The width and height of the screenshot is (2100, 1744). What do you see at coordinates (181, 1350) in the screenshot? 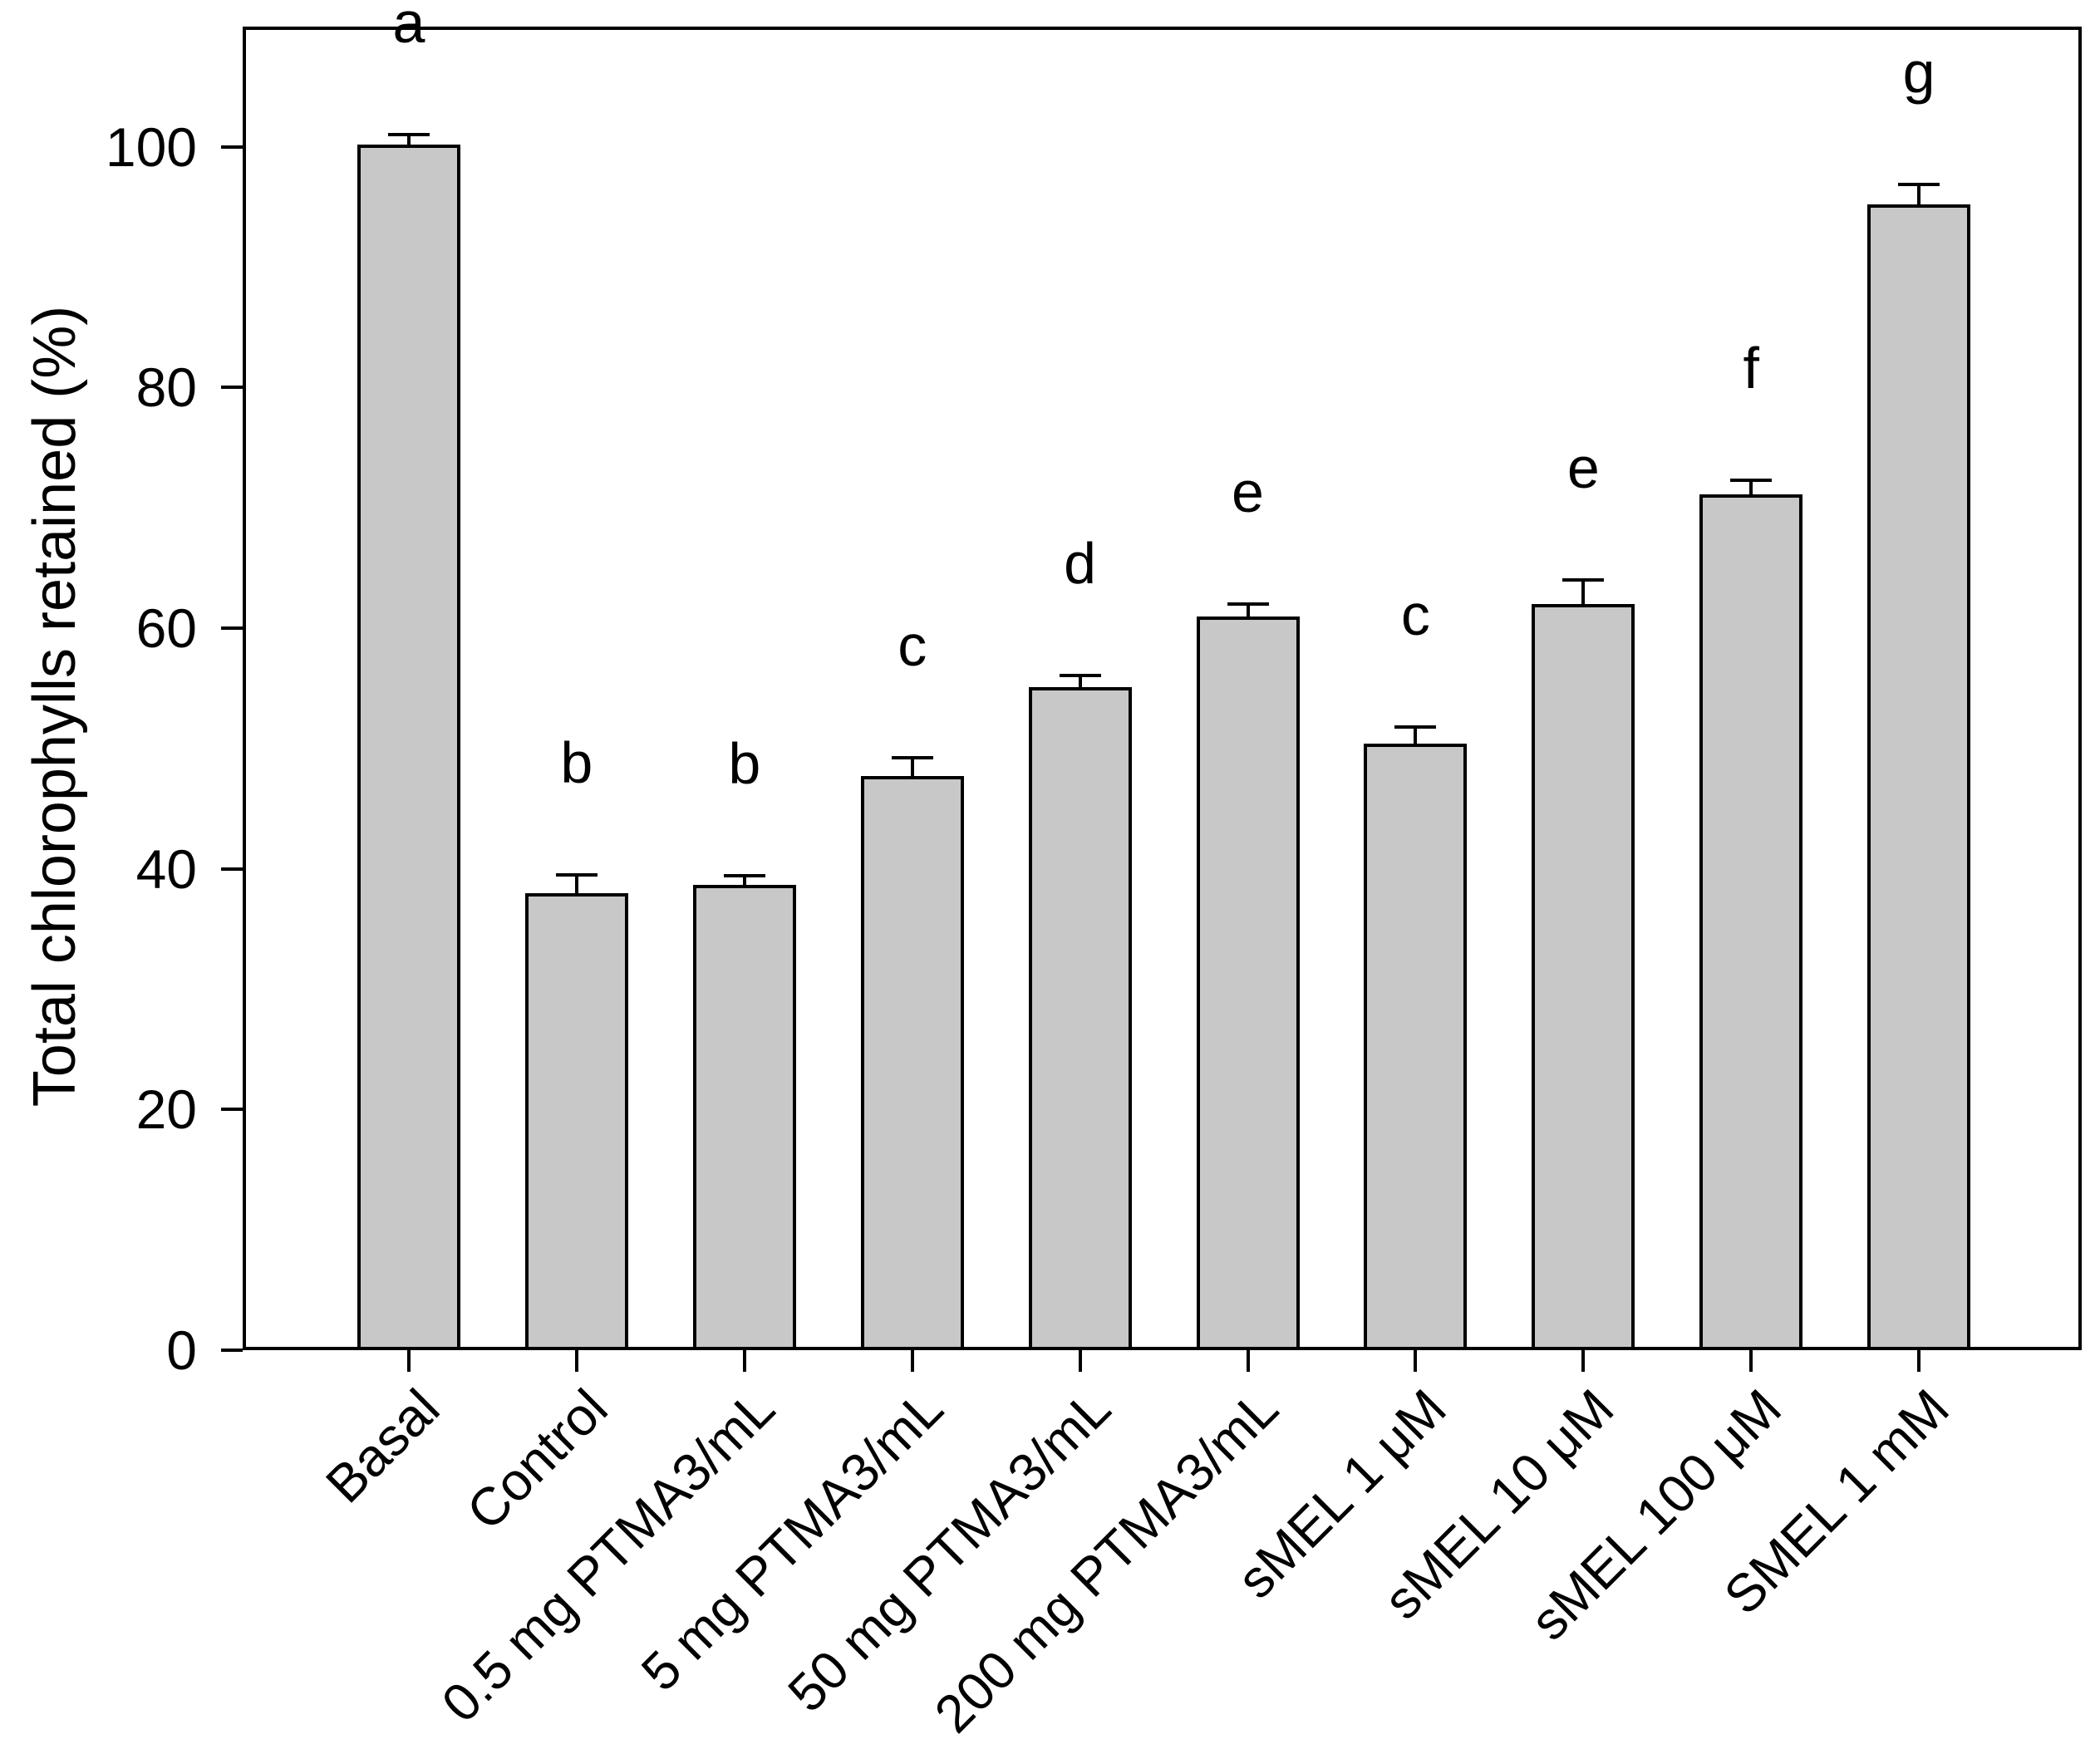
I see `y-axis-tick-label: 0` at bounding box center [181, 1350].